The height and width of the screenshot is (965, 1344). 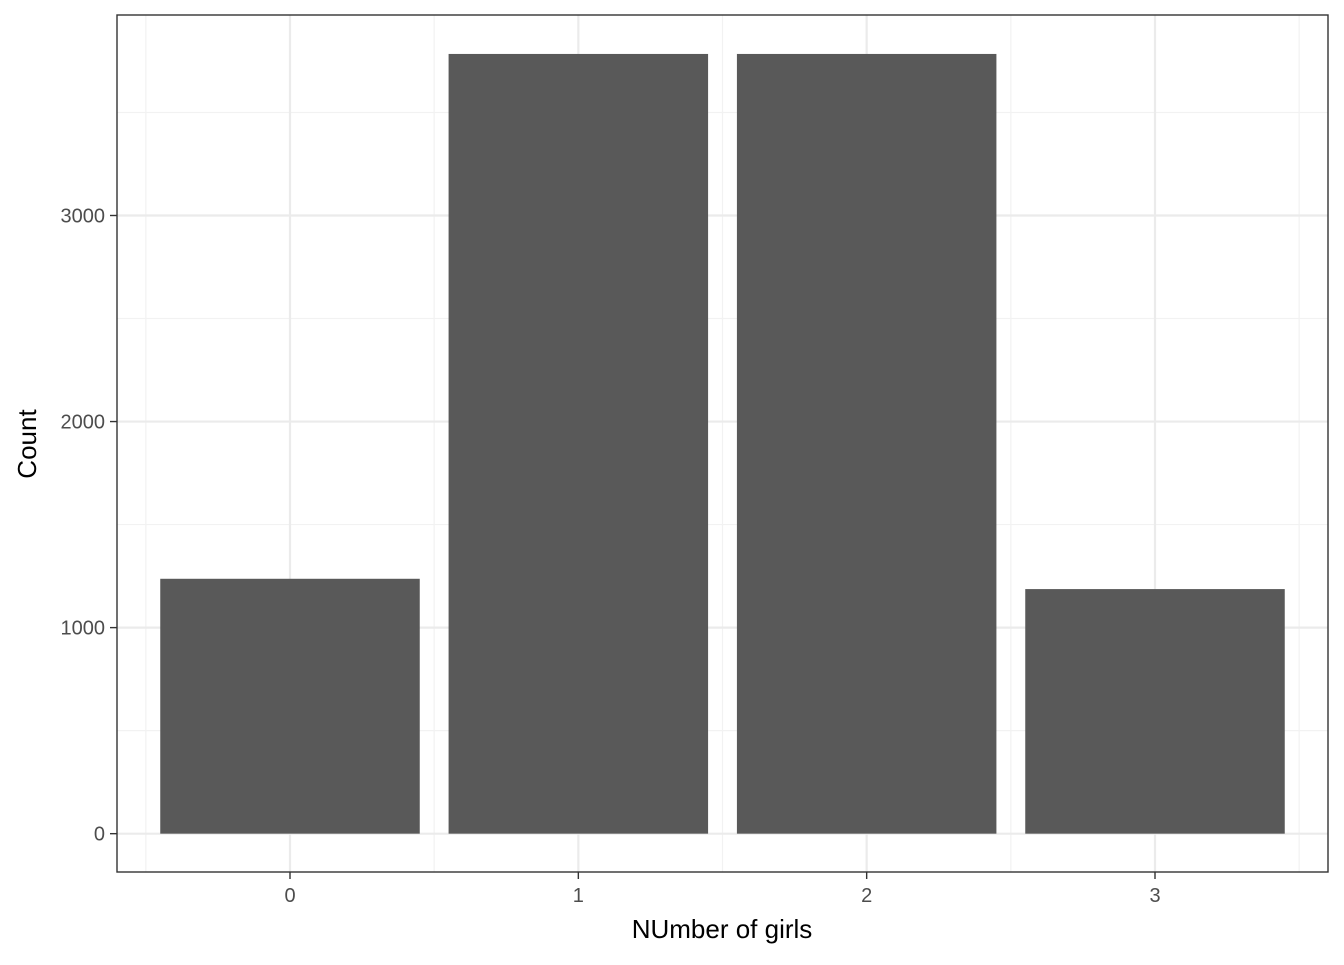 I want to click on x-tick-label: 0, so click(x=289, y=896).